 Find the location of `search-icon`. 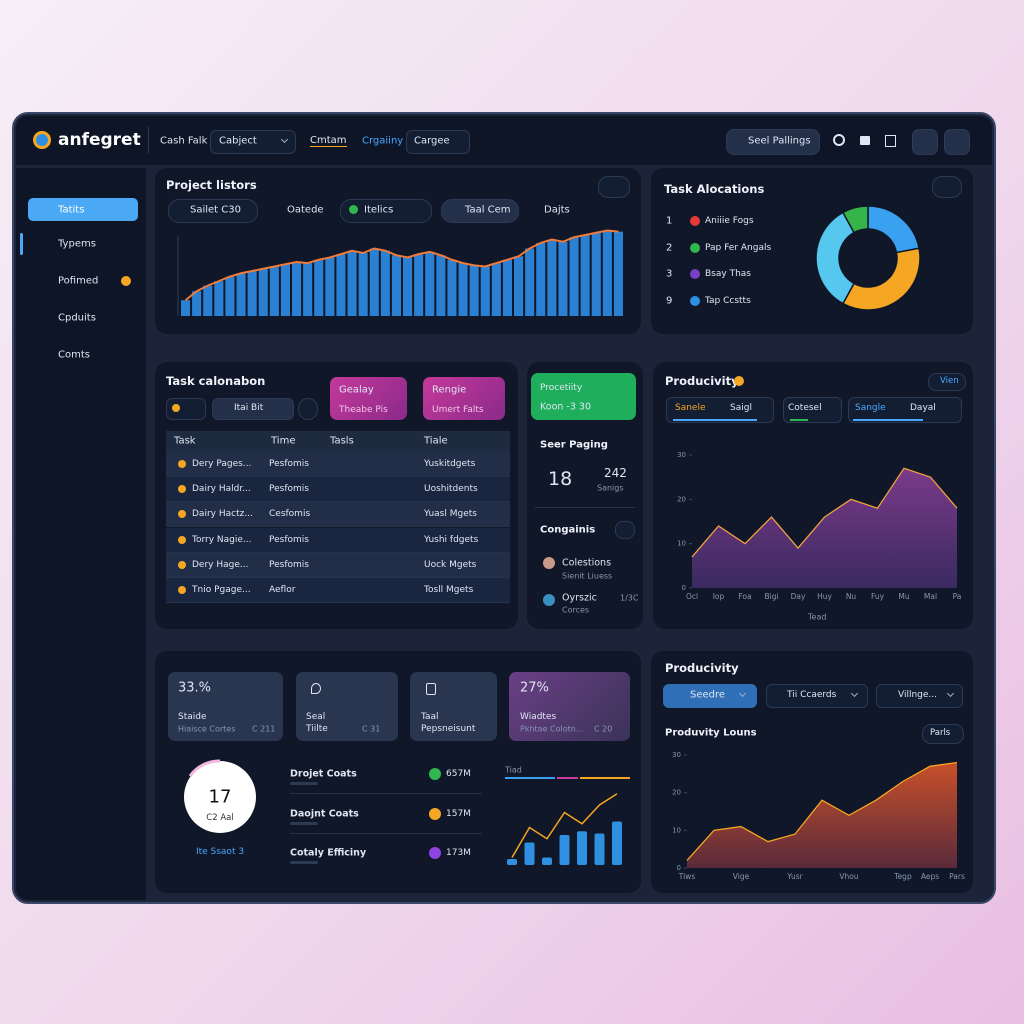

search-icon is located at coordinates (839, 140).